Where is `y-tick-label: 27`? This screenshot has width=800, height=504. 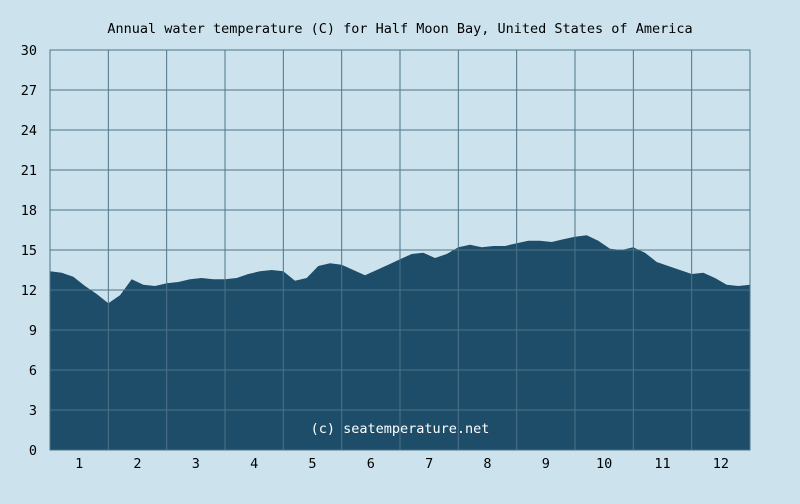 y-tick-label: 27 is located at coordinates (29, 91).